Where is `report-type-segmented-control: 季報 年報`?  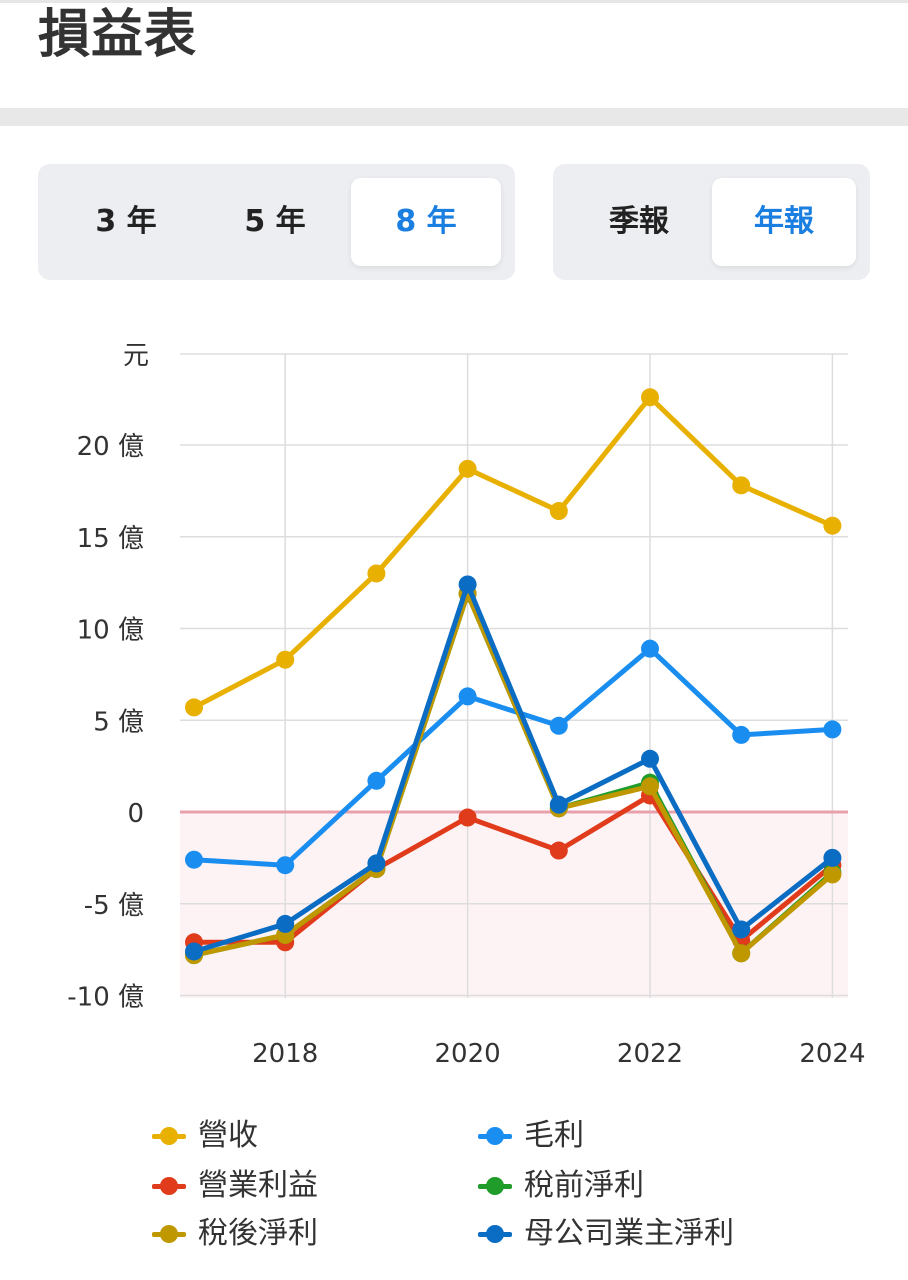 report-type-segmented-control: 季報 年報 is located at coordinates (711, 222).